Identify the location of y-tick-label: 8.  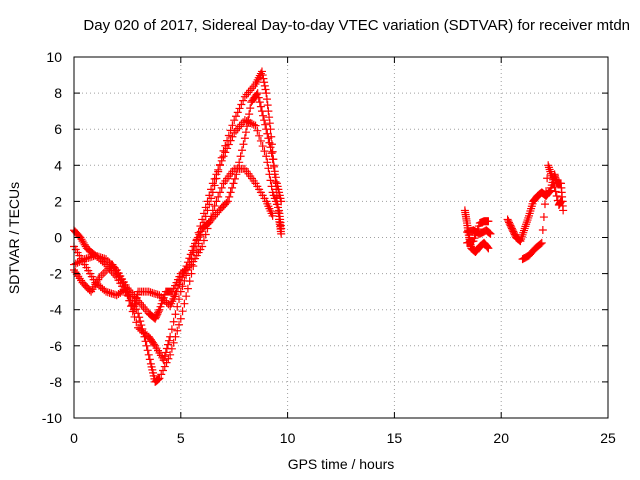
(58, 93).